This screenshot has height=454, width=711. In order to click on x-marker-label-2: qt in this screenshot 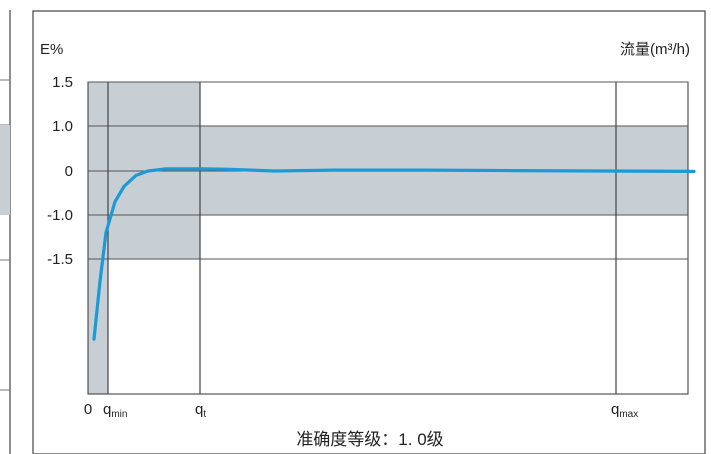, I will do `click(200, 410)`.